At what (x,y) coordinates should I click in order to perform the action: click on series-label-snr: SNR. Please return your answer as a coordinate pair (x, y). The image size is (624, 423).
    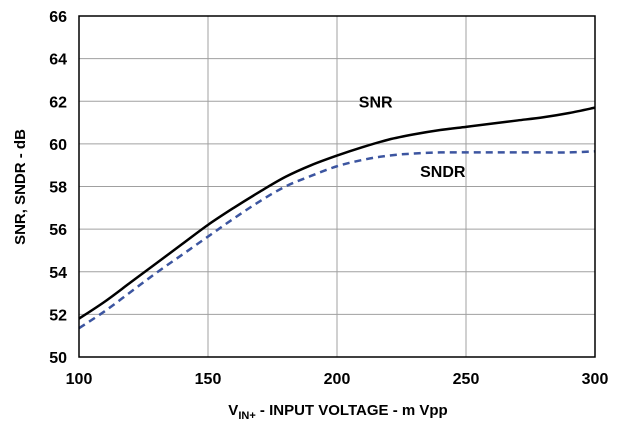
    Looking at the image, I should click on (376, 103).